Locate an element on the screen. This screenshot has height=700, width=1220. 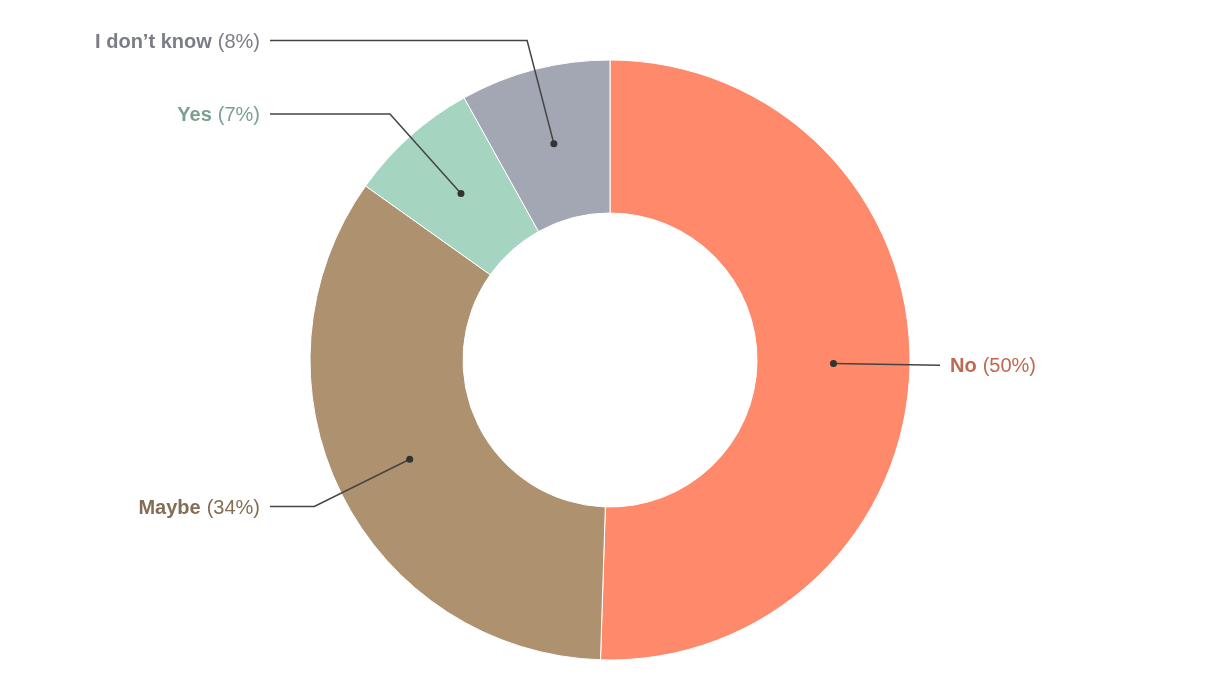
data-label: (8%) is located at coordinates (238, 40).